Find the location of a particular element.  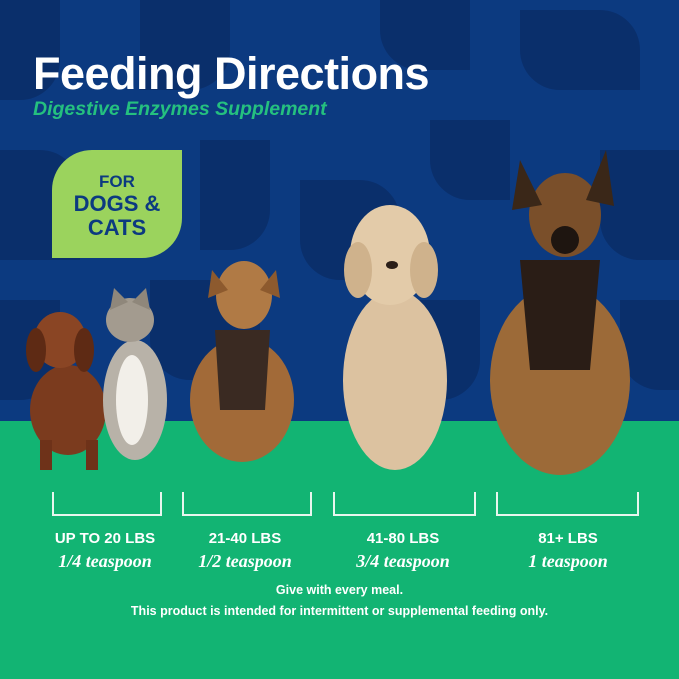

dosage-amount: 3/4 teaspoon is located at coordinates (403, 561).